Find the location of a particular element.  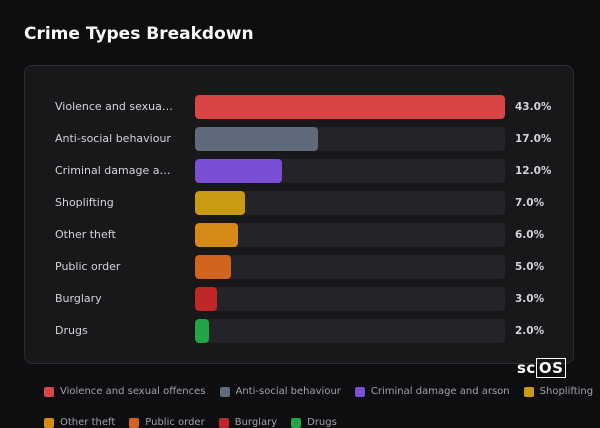

category-label: Public order is located at coordinates (88, 266).